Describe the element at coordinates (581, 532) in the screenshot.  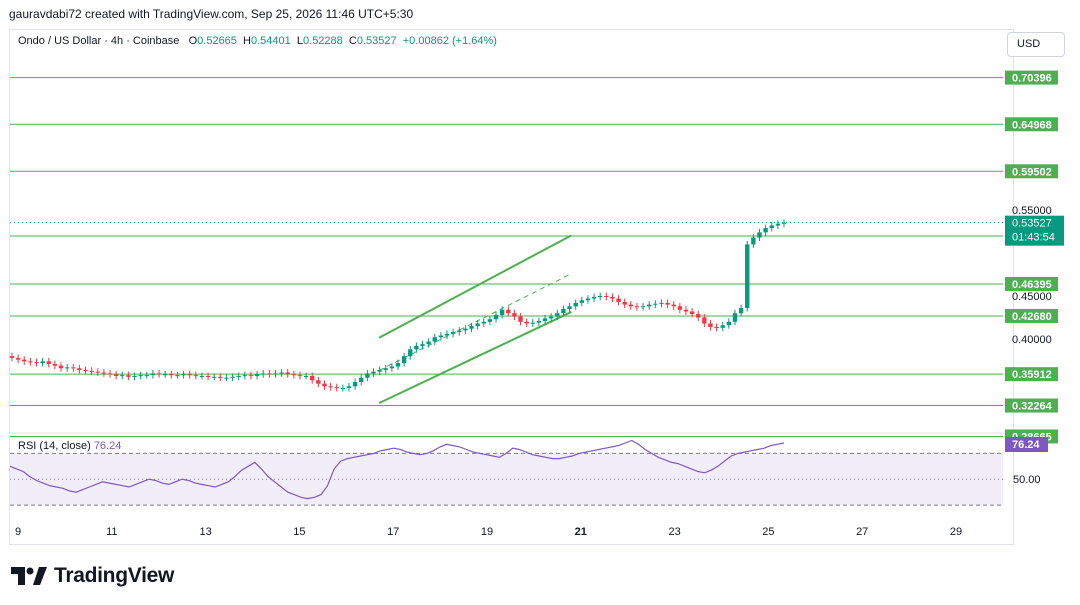
I see `time-tick-label: 21` at that location.